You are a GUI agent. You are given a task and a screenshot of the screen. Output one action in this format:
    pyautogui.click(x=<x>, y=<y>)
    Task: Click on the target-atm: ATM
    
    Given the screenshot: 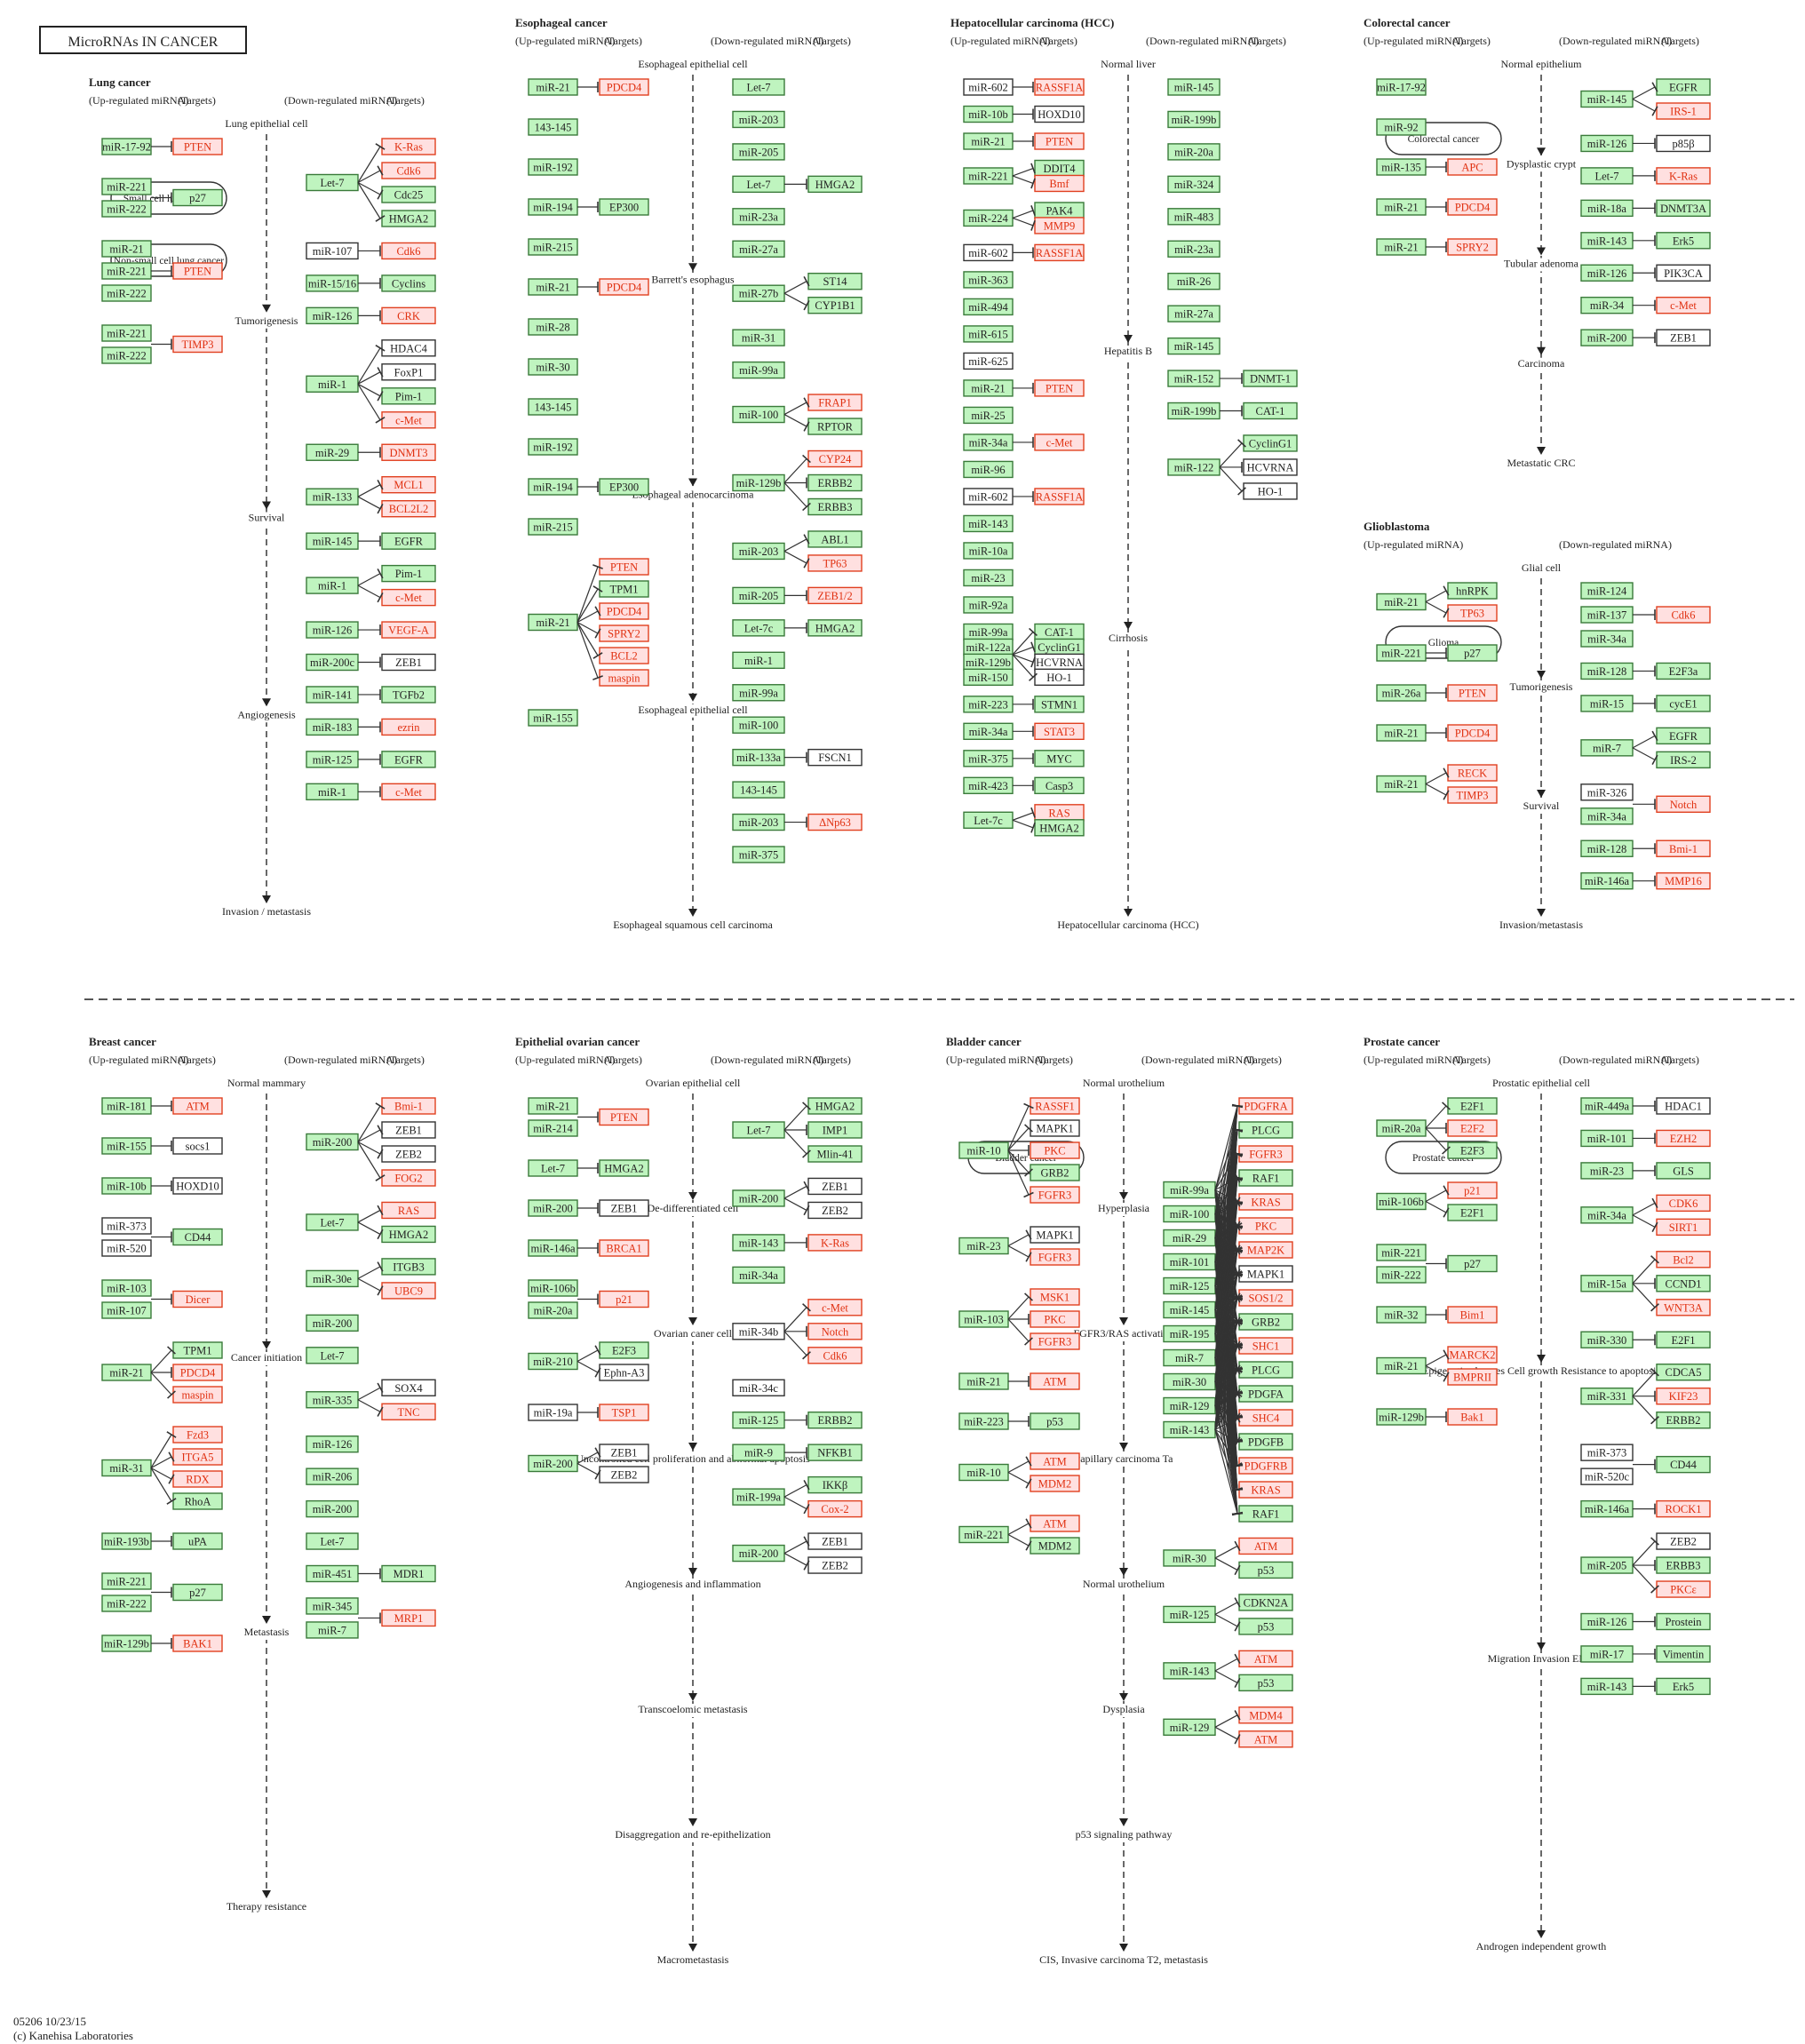 What is the action you would take?
    pyautogui.click(x=1265, y=1546)
    